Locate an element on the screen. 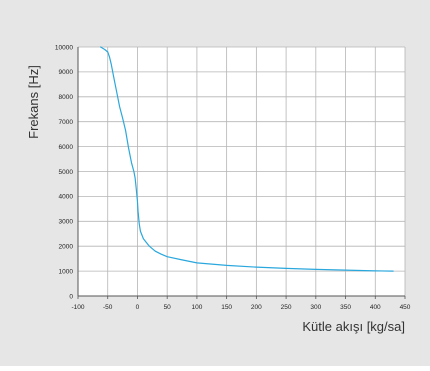 This screenshot has width=430, height=371. x-axis-title: Kütle akışı [kg/sa] is located at coordinates (353, 326).